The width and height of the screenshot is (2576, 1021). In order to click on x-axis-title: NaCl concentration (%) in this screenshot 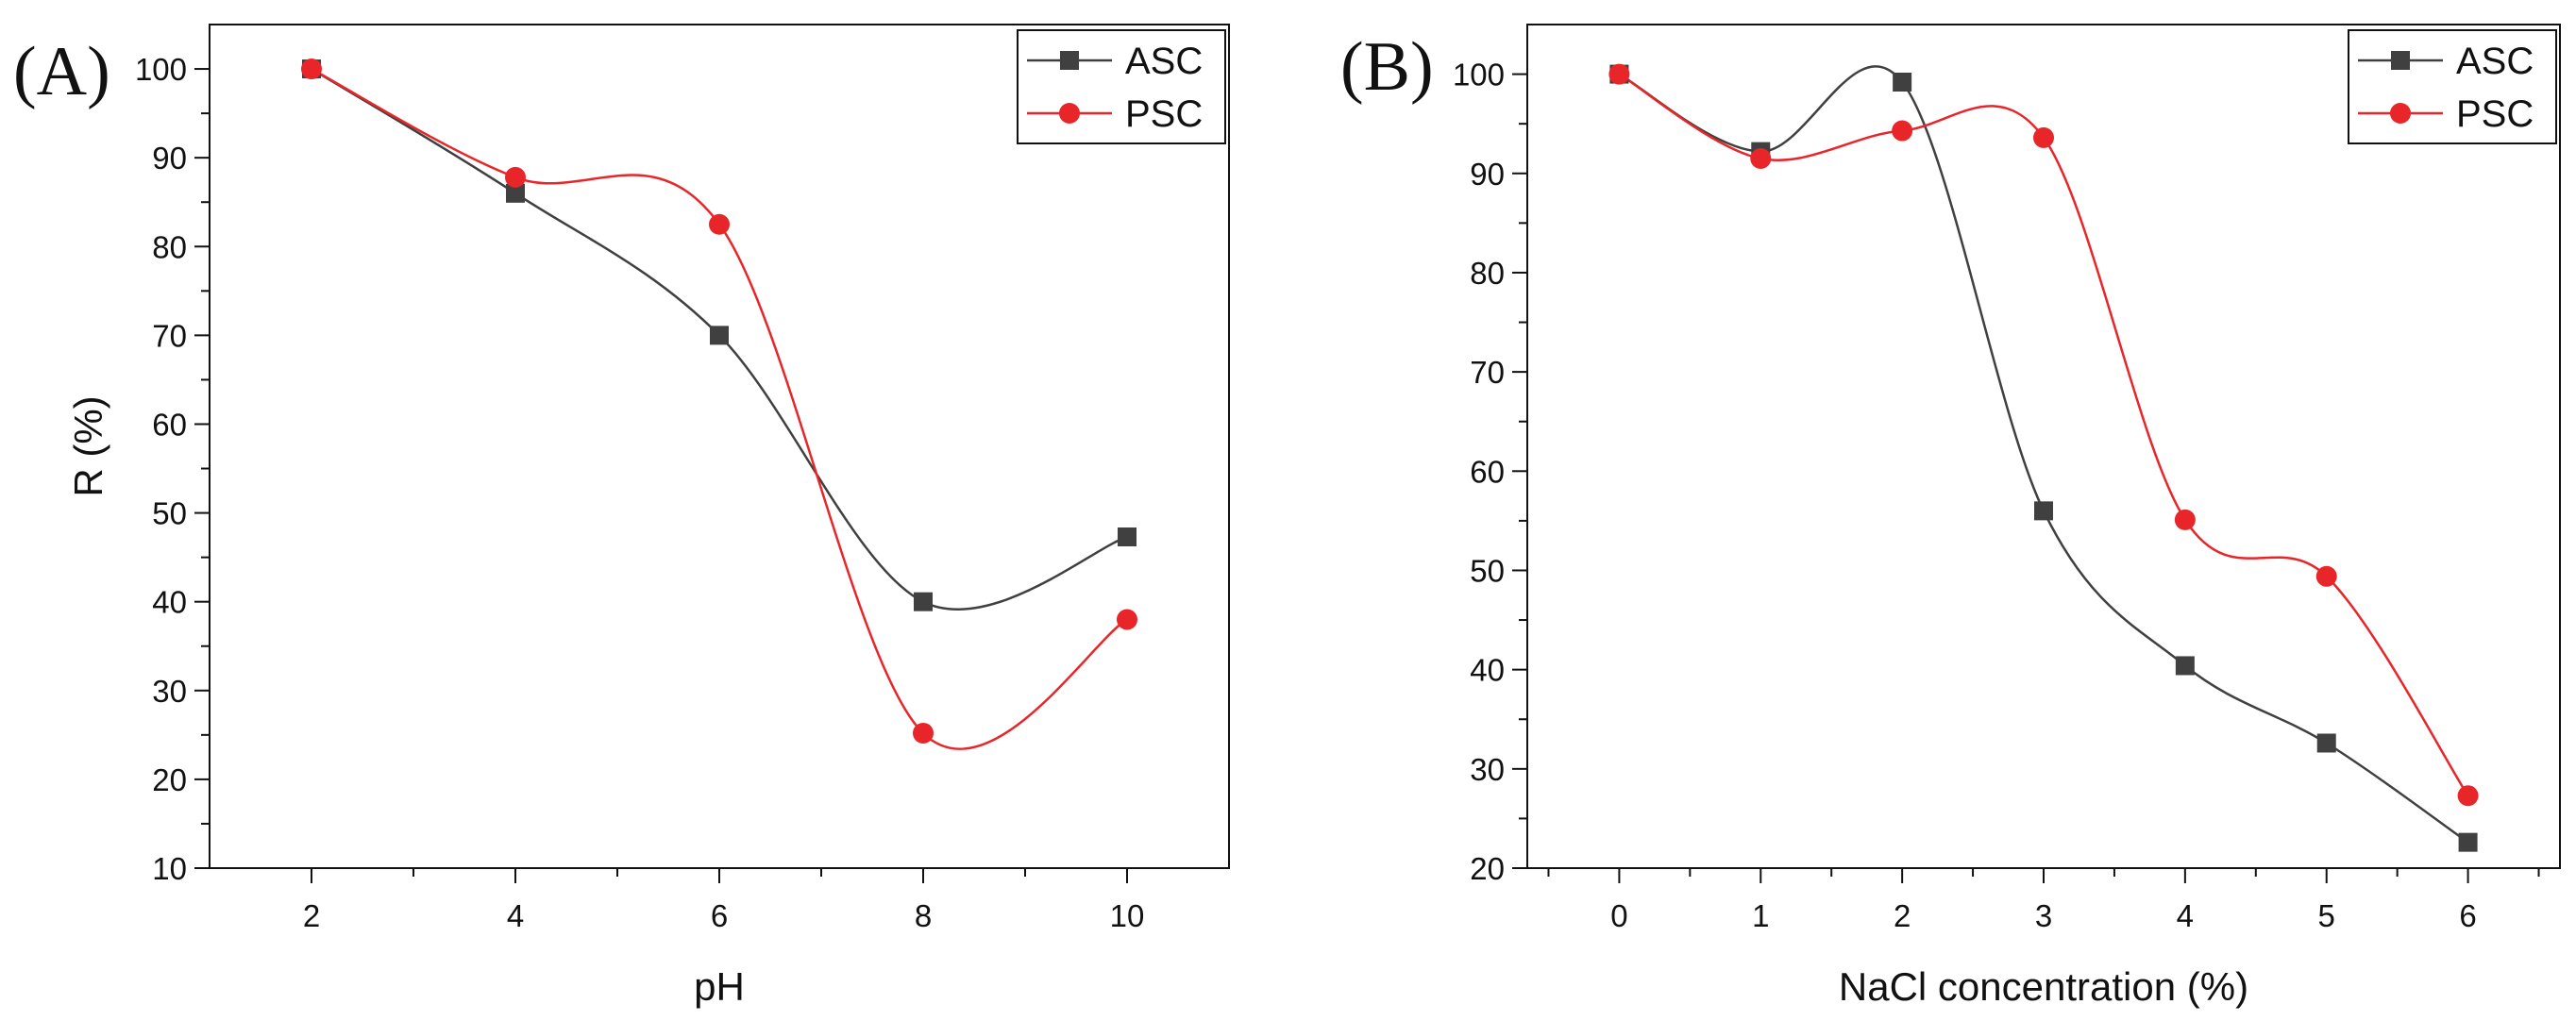, I will do `click(2044, 986)`.